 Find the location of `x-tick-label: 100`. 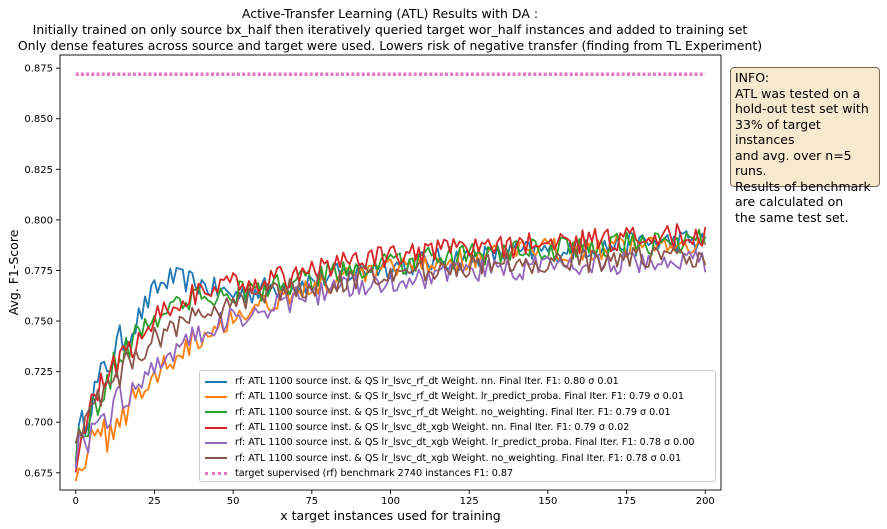

x-tick-label: 100 is located at coordinates (390, 501).